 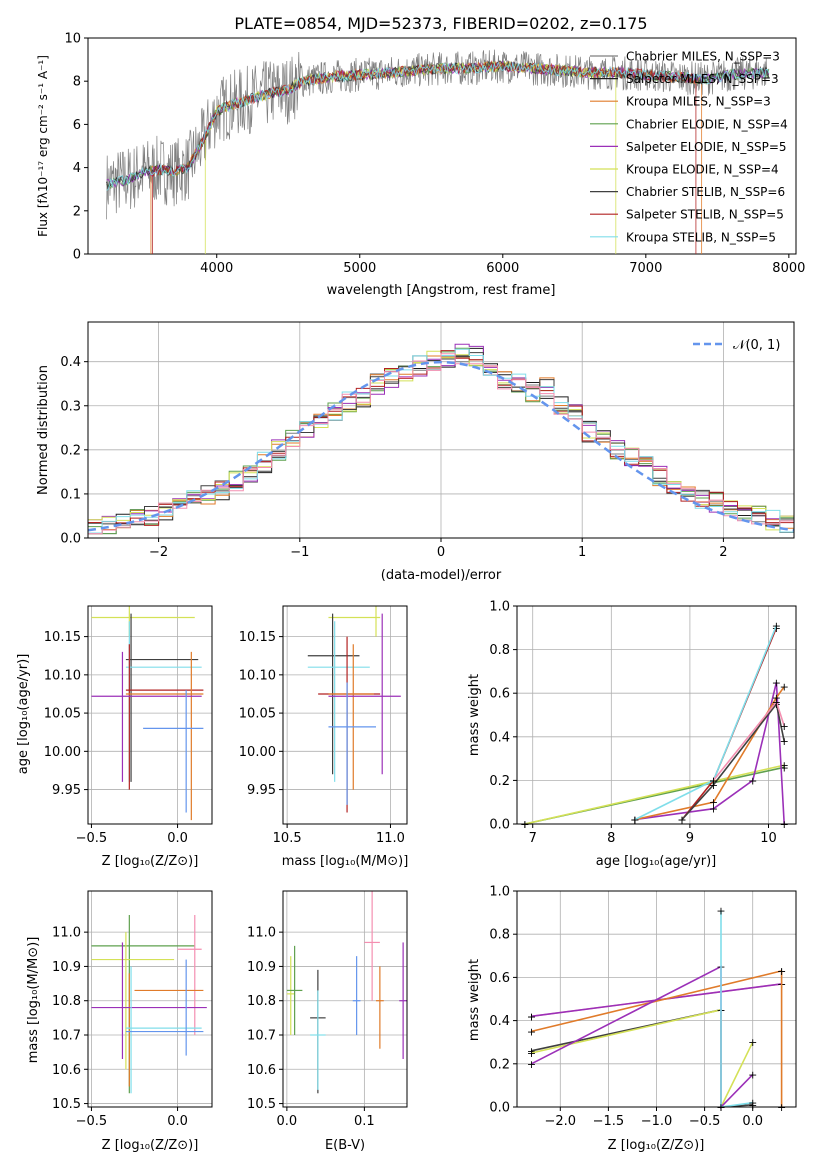 I want to click on z-mass-ylabel: mass [log₁₀(M/M⊙)], so click(x=33, y=1000).